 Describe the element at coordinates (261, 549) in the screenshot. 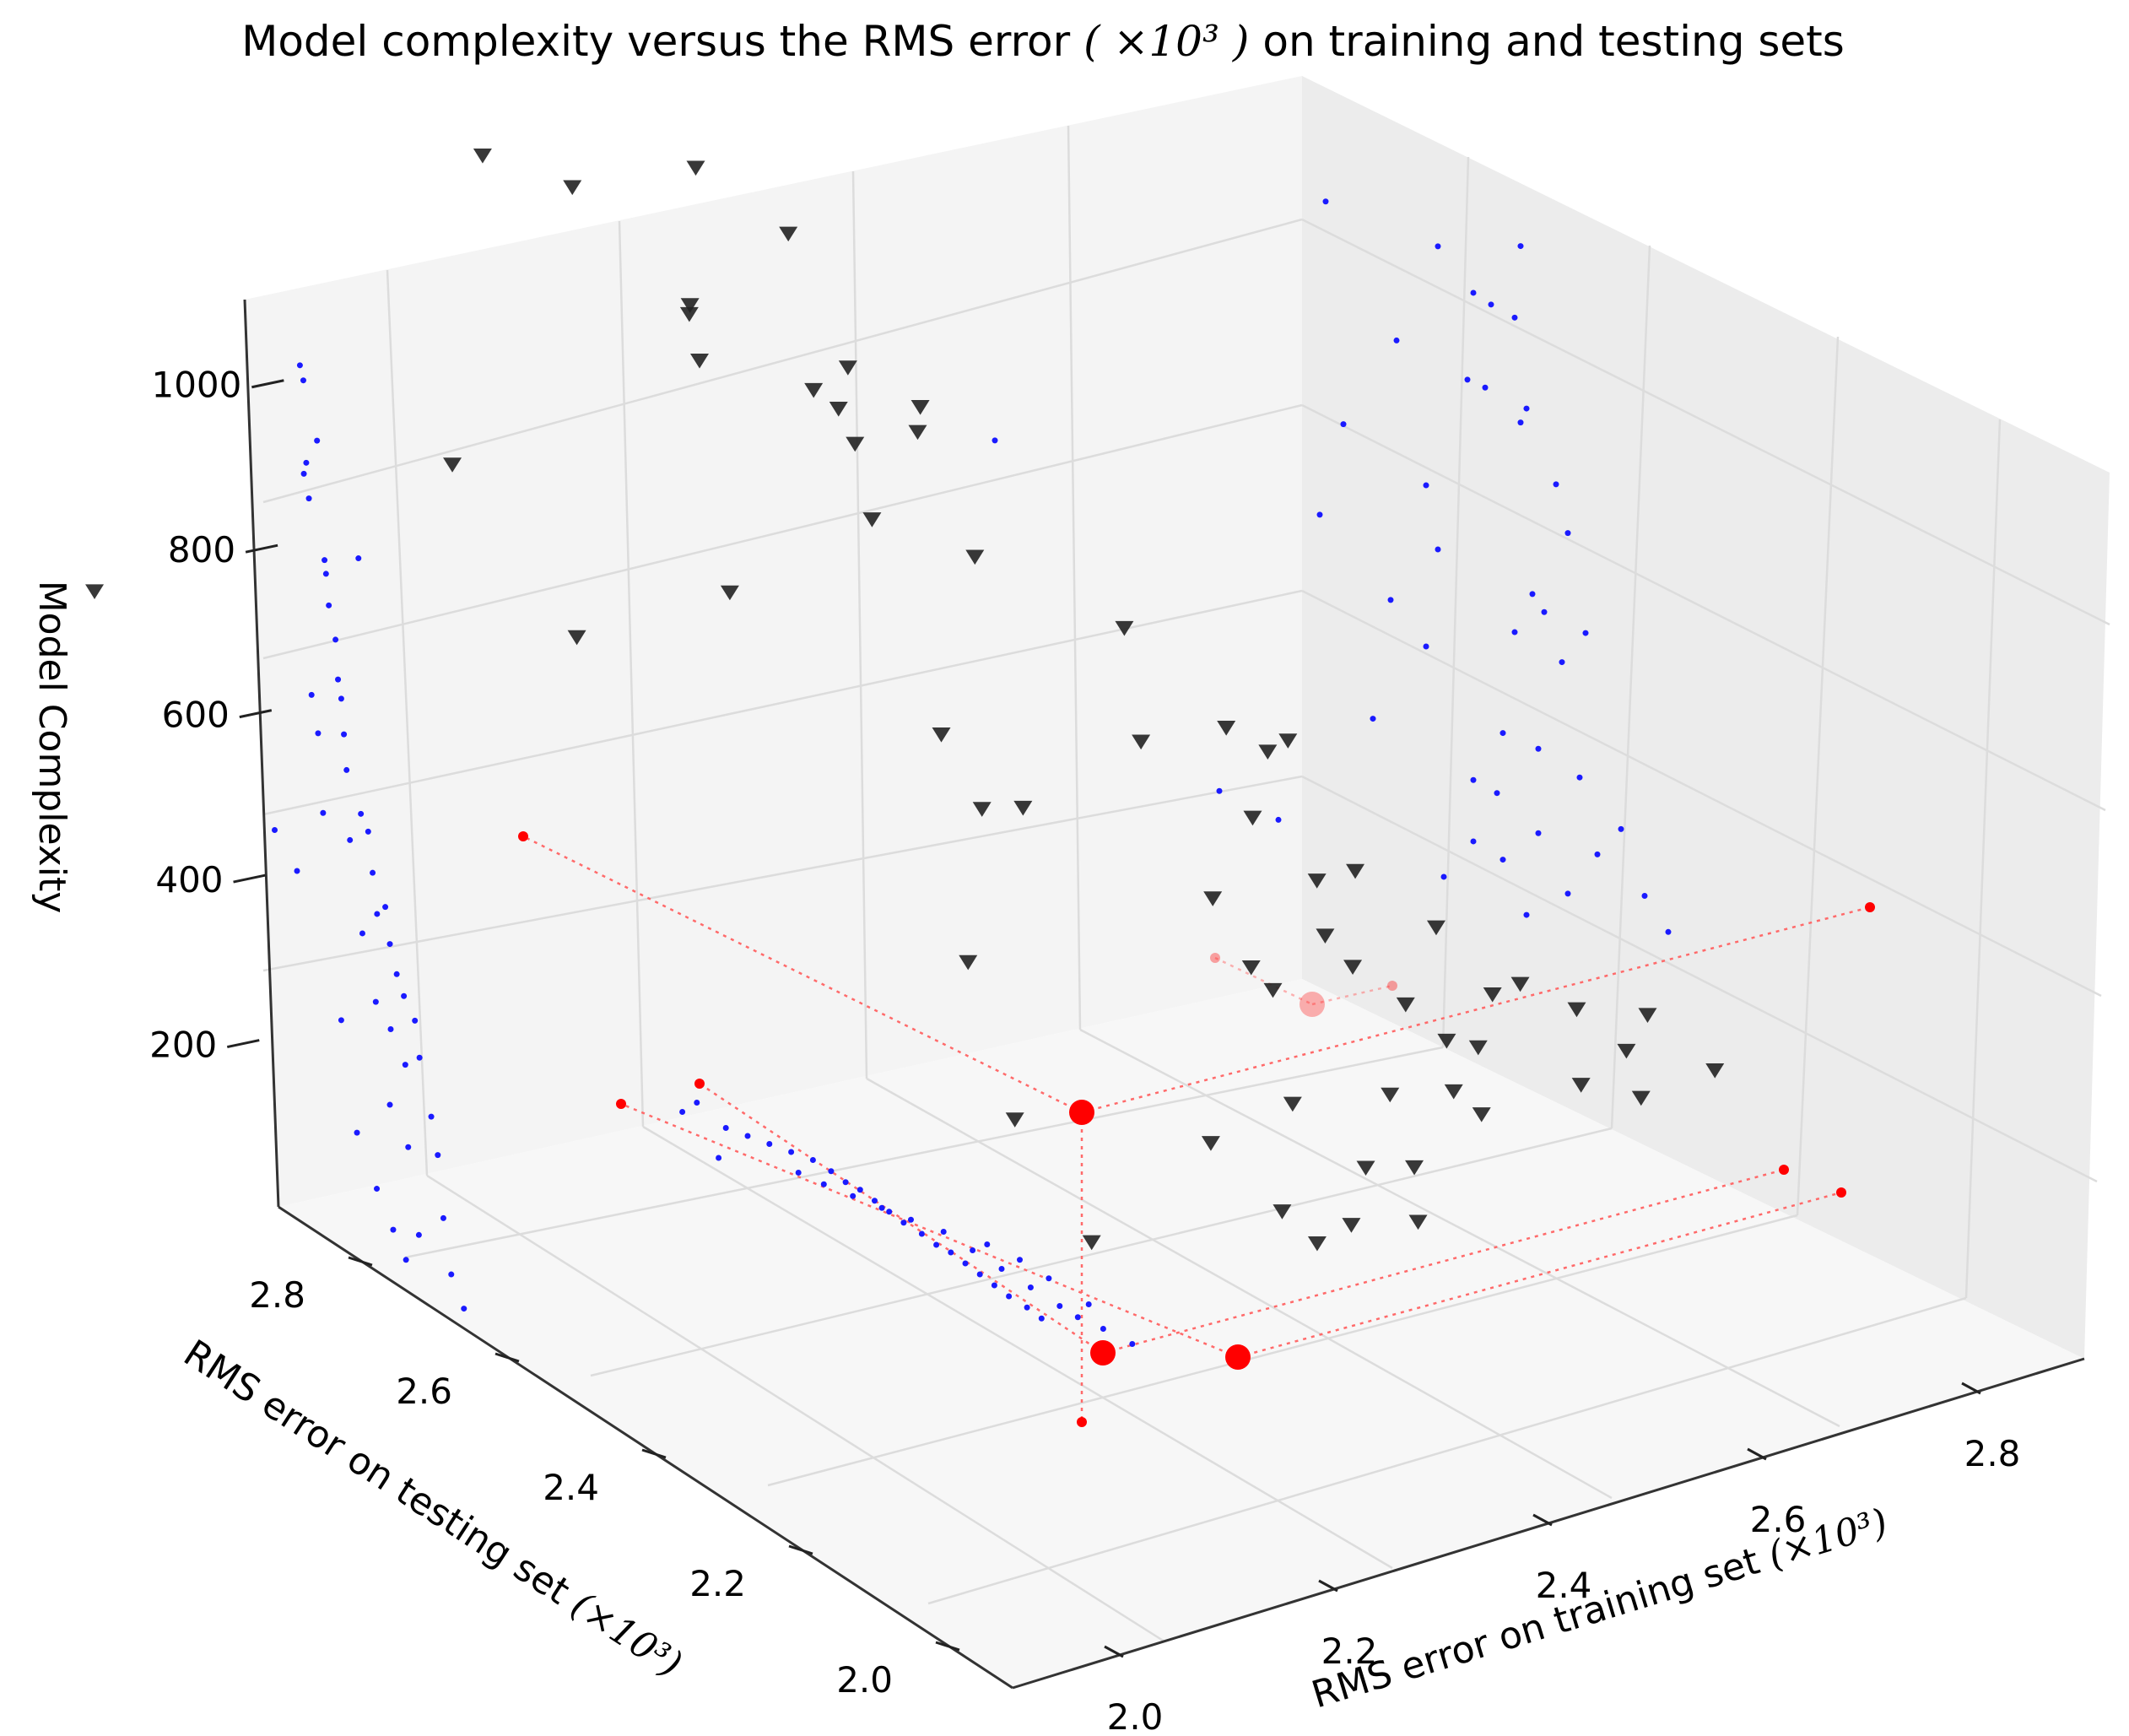

I see `z-tick-mark` at that location.